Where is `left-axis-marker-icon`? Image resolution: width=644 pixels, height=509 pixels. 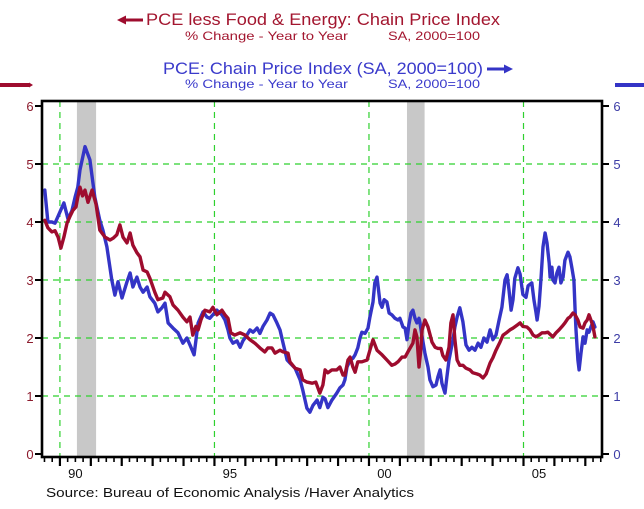
left-axis-marker-icon is located at coordinates (16, 85).